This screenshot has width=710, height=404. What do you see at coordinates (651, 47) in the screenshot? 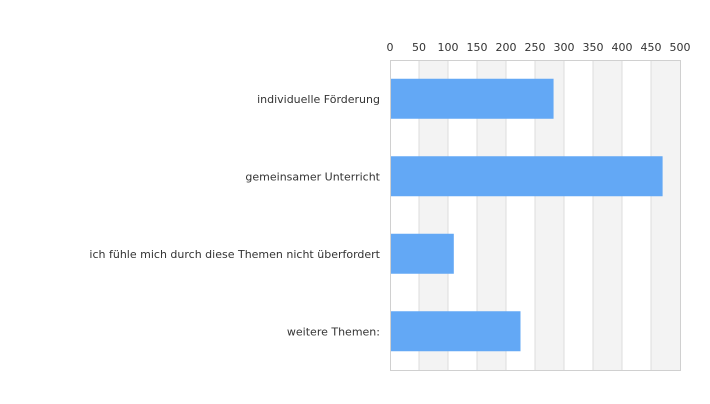
I see `x-tick-label-450: 450` at bounding box center [651, 47].